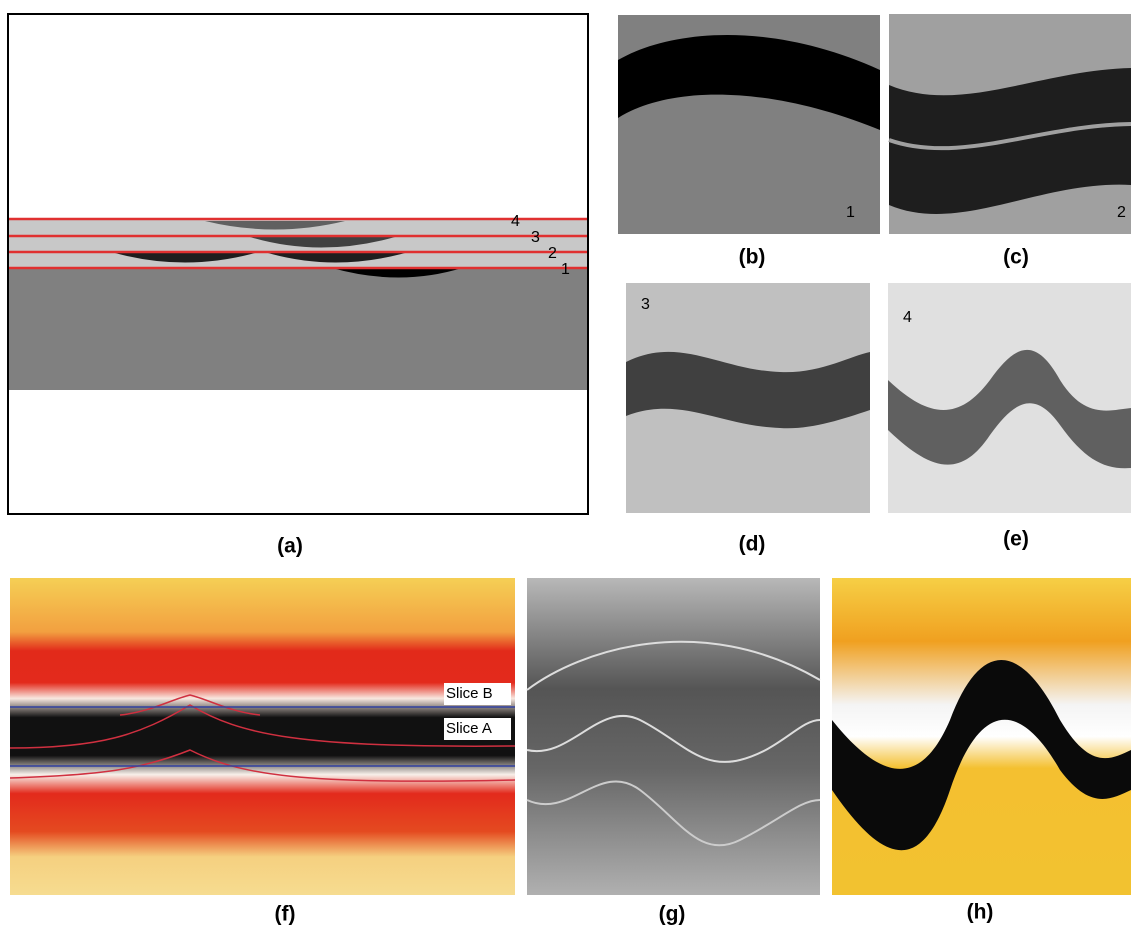 This screenshot has height=940, width=1131. Describe the element at coordinates (672, 914) in the screenshot. I see `panel-caption: (g)` at that location.